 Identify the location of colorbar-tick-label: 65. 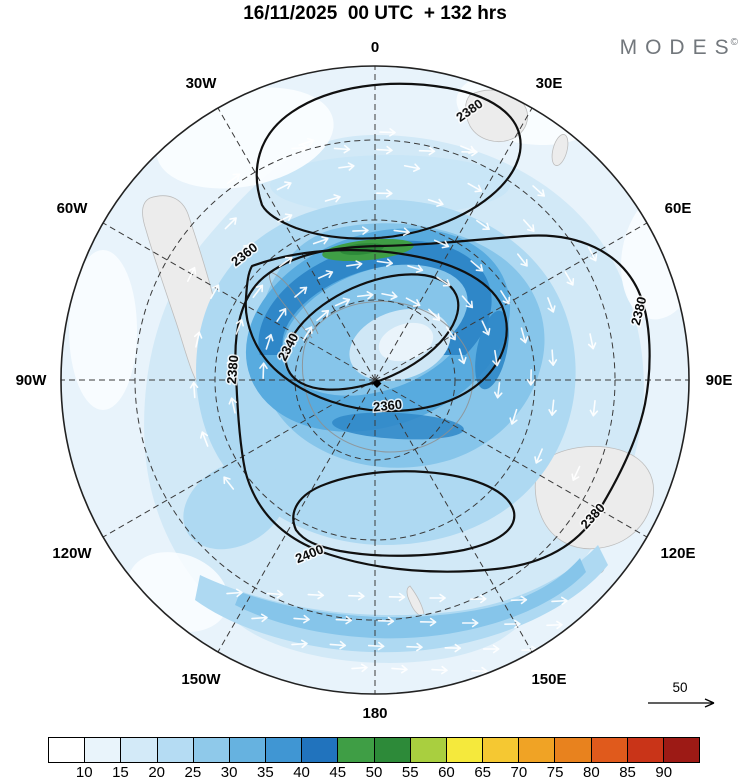
(482, 772).